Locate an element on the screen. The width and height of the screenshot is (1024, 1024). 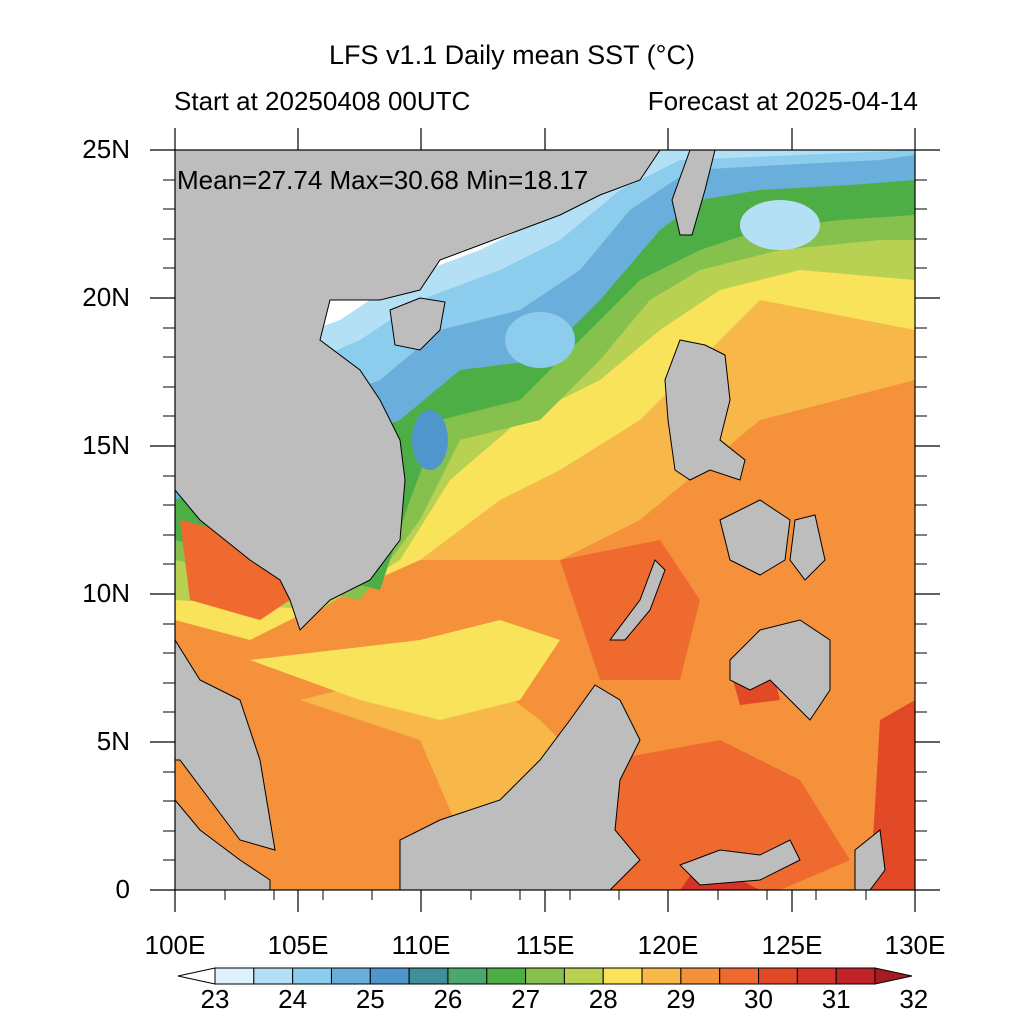
land-borneo is located at coordinates (520, 787).